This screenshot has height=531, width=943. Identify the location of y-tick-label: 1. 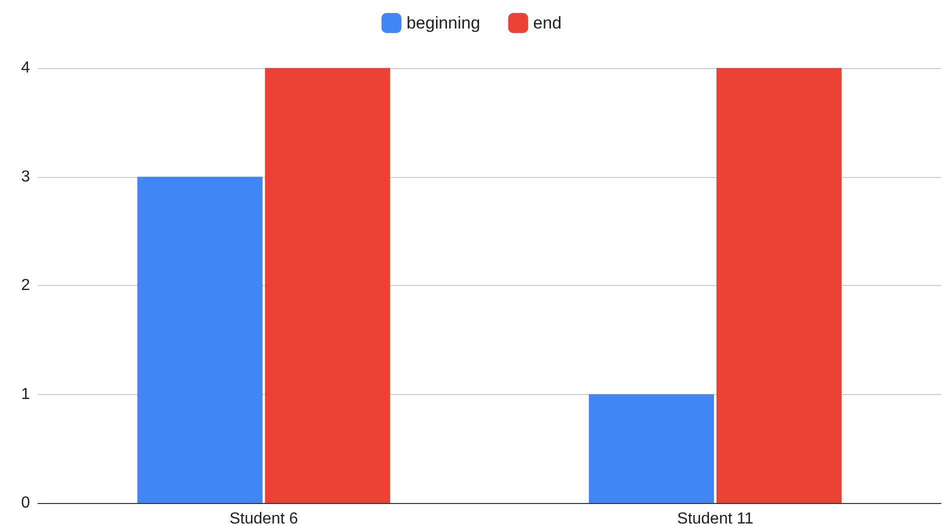
(25, 394).